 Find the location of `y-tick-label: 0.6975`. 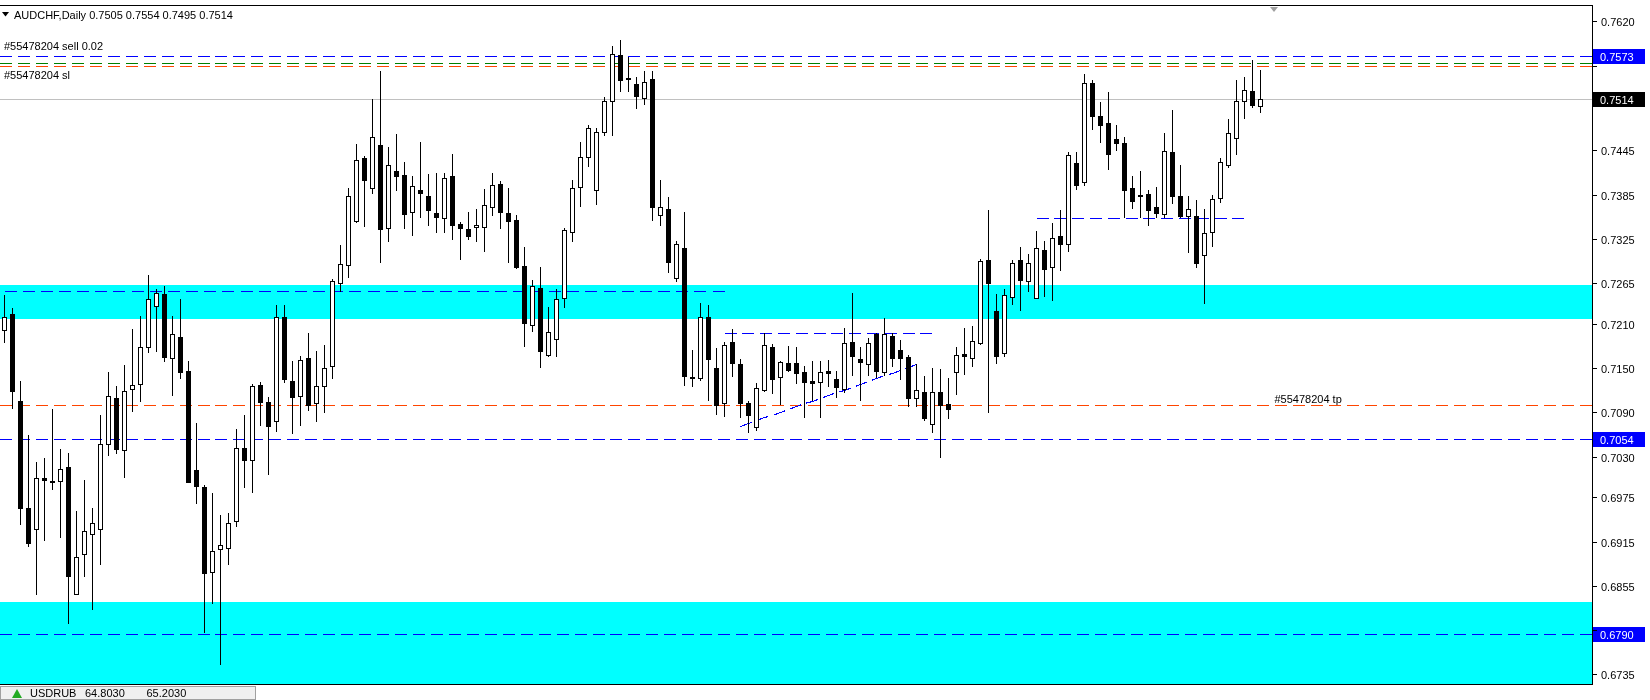

y-tick-label: 0.6975 is located at coordinates (1618, 497).